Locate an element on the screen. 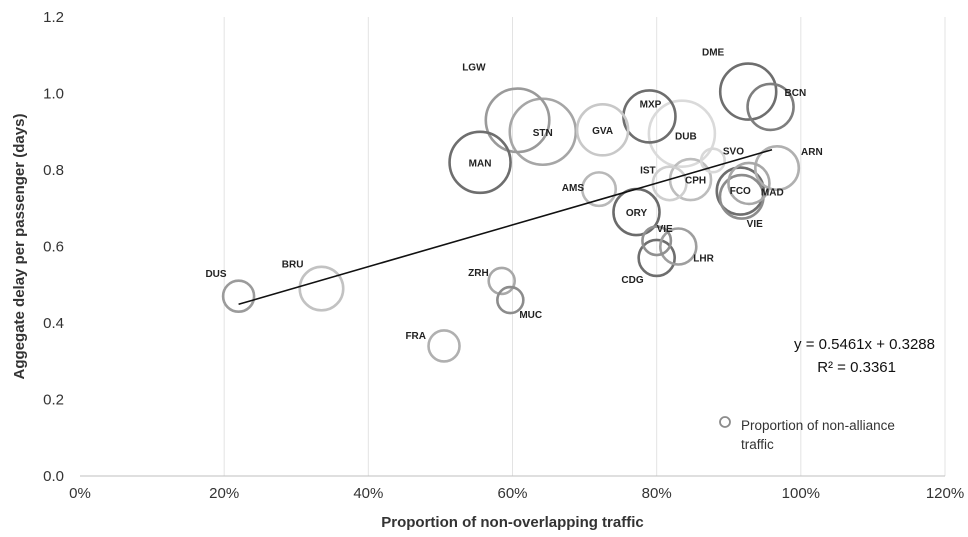 This screenshot has height=537, width=968. bubble-lhr is located at coordinates (678, 246).